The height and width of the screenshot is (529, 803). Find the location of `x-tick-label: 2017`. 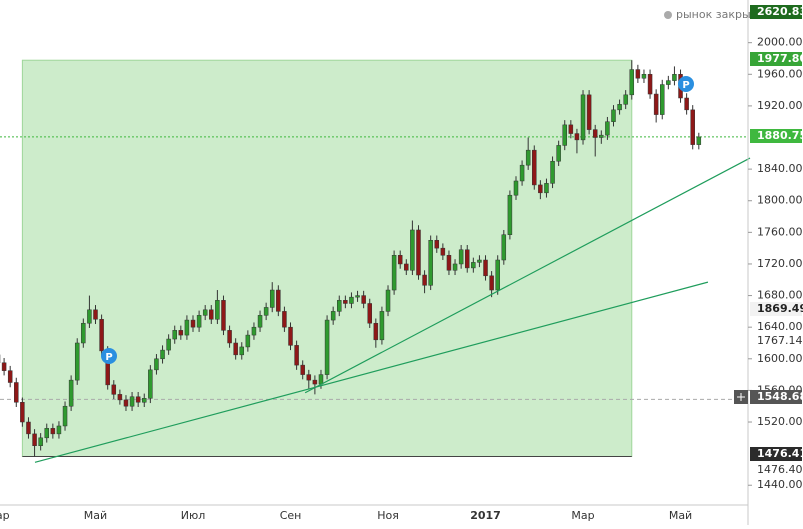

x-tick-label: 2017 is located at coordinates (485, 515).